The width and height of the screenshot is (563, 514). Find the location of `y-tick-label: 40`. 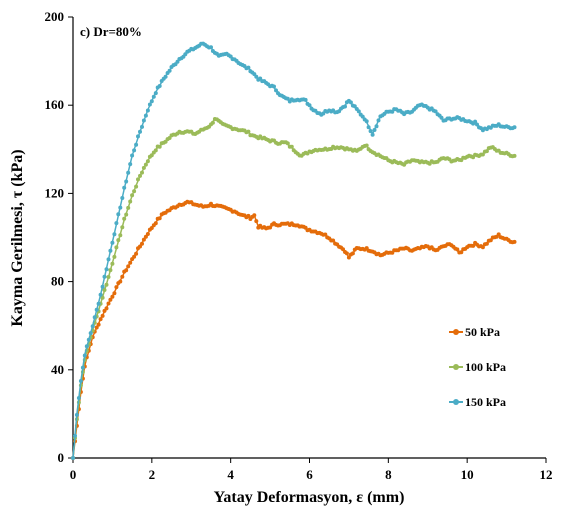

y-tick-label: 40 is located at coordinates (57, 369).